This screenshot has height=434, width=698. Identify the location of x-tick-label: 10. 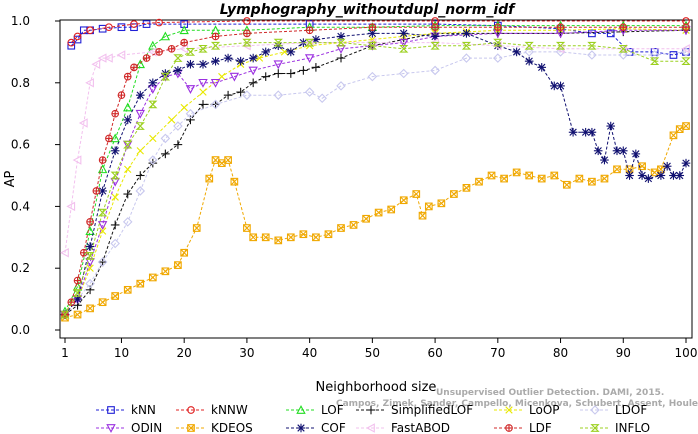
(121, 353).